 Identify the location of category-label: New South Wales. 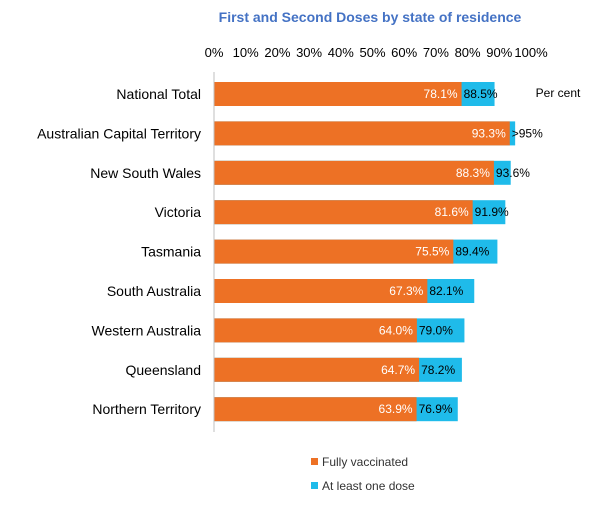
(145, 173).